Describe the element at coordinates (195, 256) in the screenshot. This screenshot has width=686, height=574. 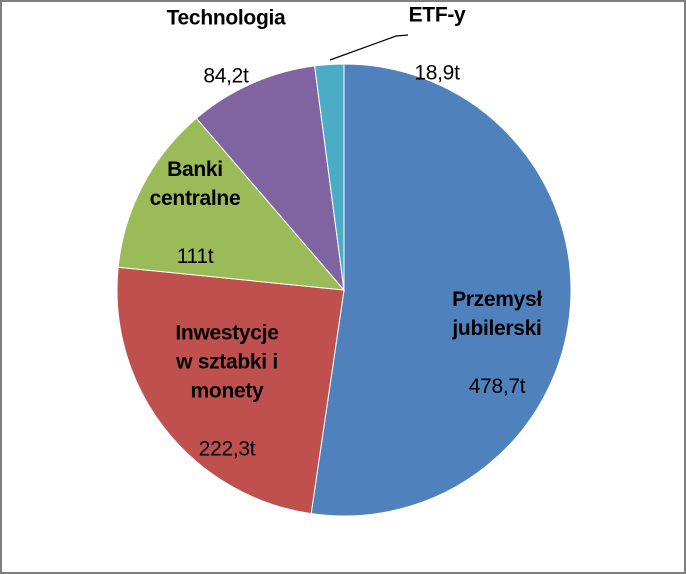
I see `label-banki-centralne-value: 111t` at that location.